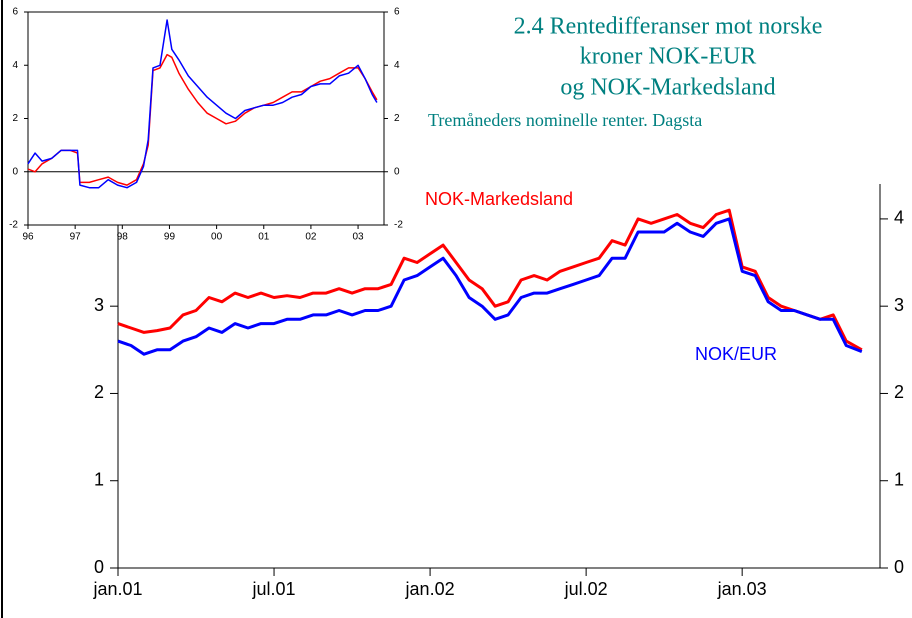 The height and width of the screenshot is (618, 912). What do you see at coordinates (736, 354) in the screenshot?
I see `series-label: NOK/EUR` at bounding box center [736, 354].